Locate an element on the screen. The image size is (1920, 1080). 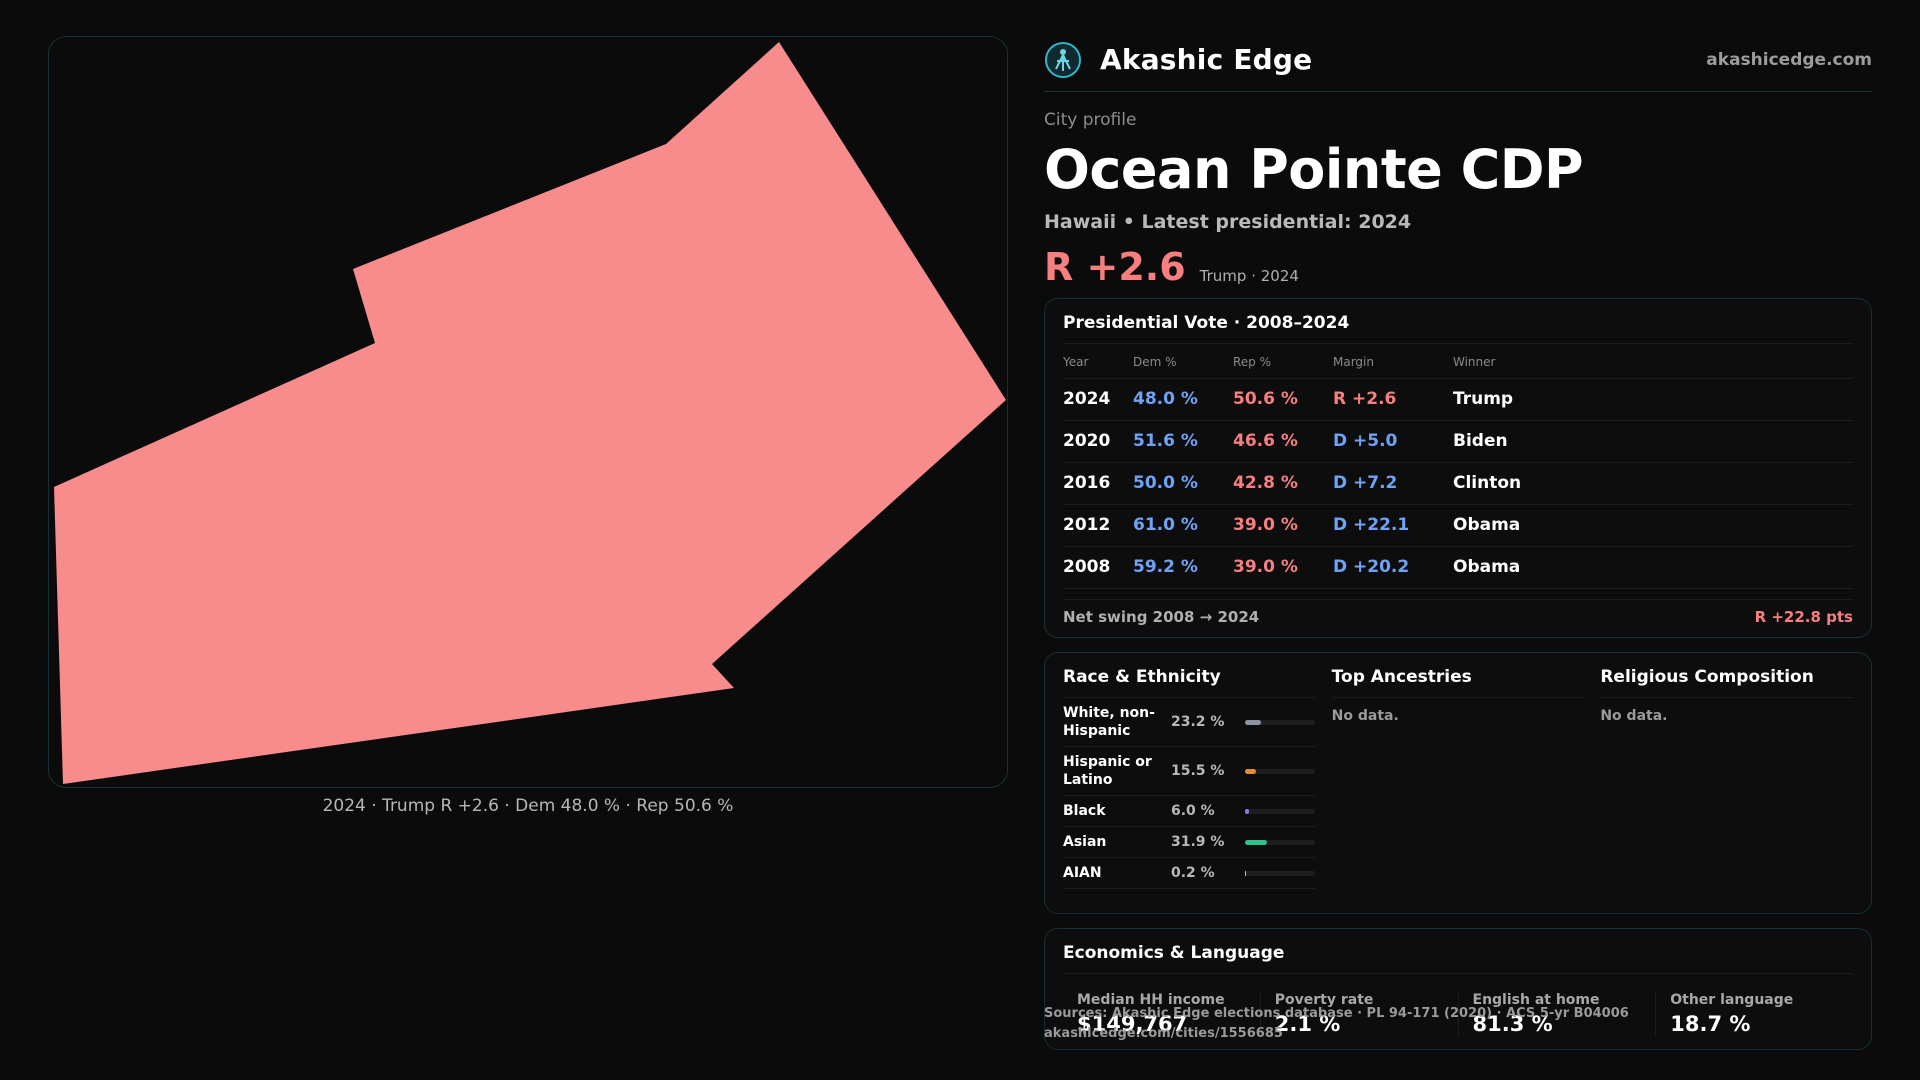
table-row: 2008 59.2 % 39.0 % D +20.2 Obama is located at coordinates (1458, 567).